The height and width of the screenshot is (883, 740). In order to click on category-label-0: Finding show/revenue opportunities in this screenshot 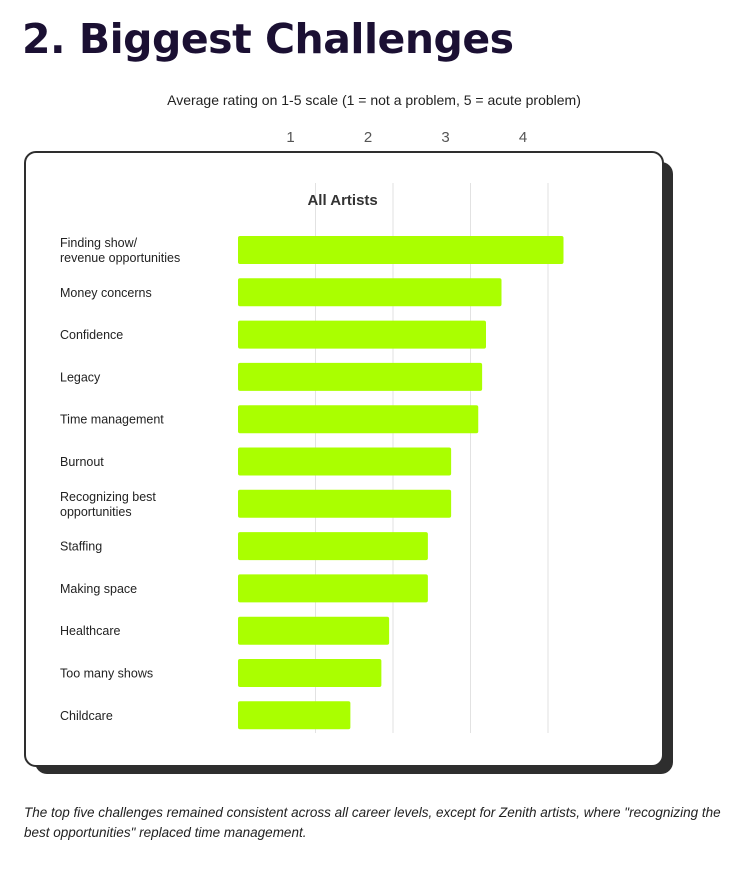, I will do `click(120, 250)`.